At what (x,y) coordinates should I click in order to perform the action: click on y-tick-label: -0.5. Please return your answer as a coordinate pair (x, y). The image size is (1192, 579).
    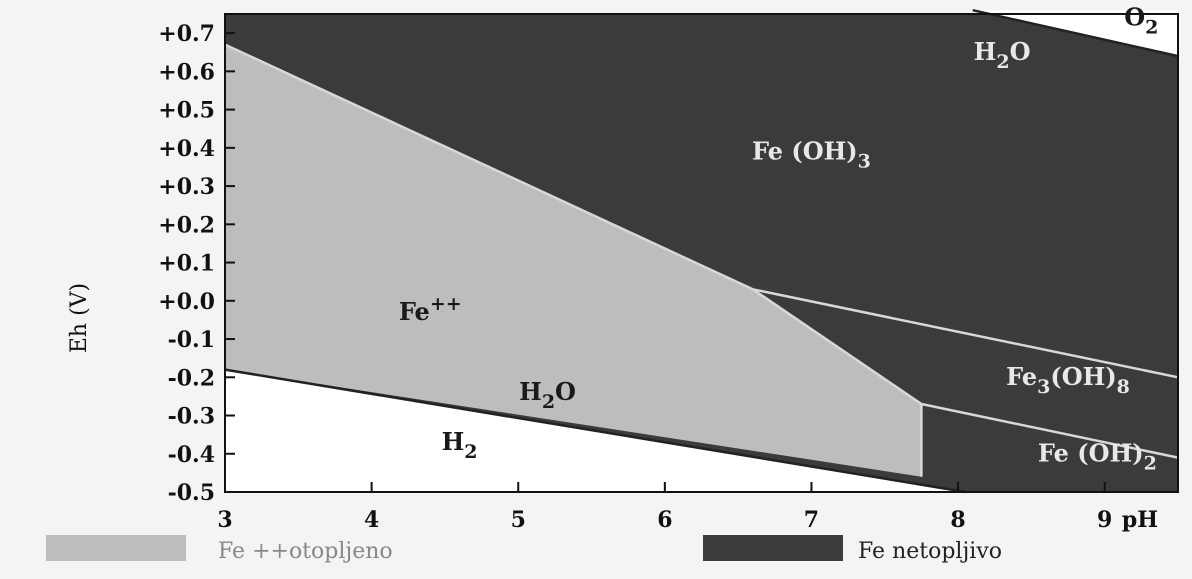
    Looking at the image, I should click on (191, 493).